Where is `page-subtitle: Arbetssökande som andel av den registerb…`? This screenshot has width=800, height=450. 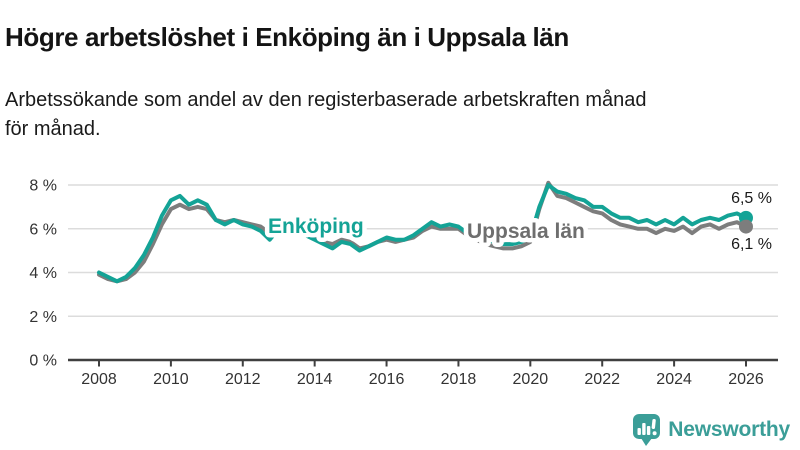
page-subtitle: Arbetssökande som andel av den registerb… is located at coordinates (326, 115).